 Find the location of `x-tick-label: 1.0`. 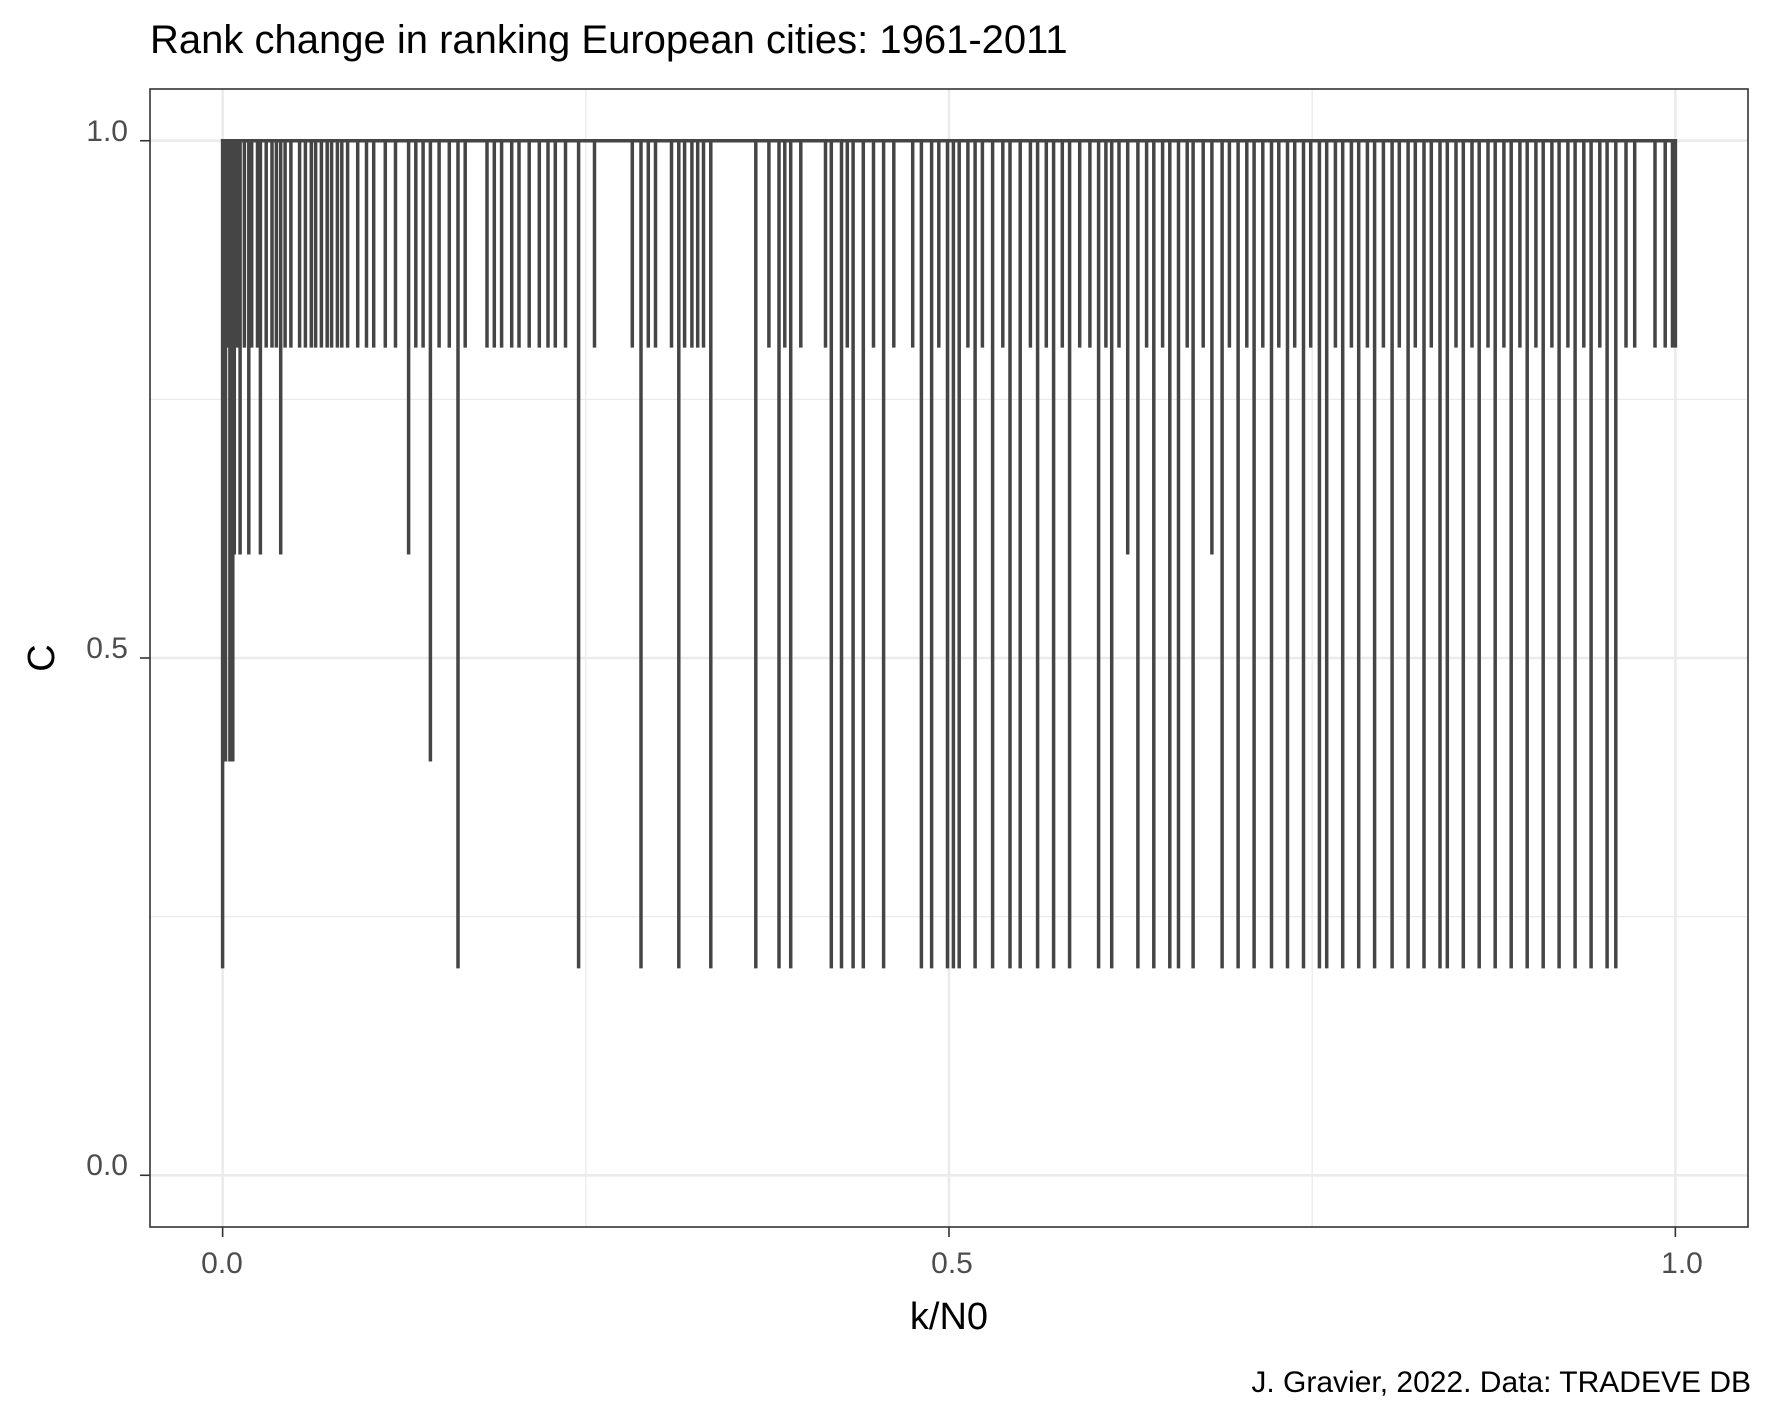

x-tick-label: 1.0 is located at coordinates (1682, 1263).